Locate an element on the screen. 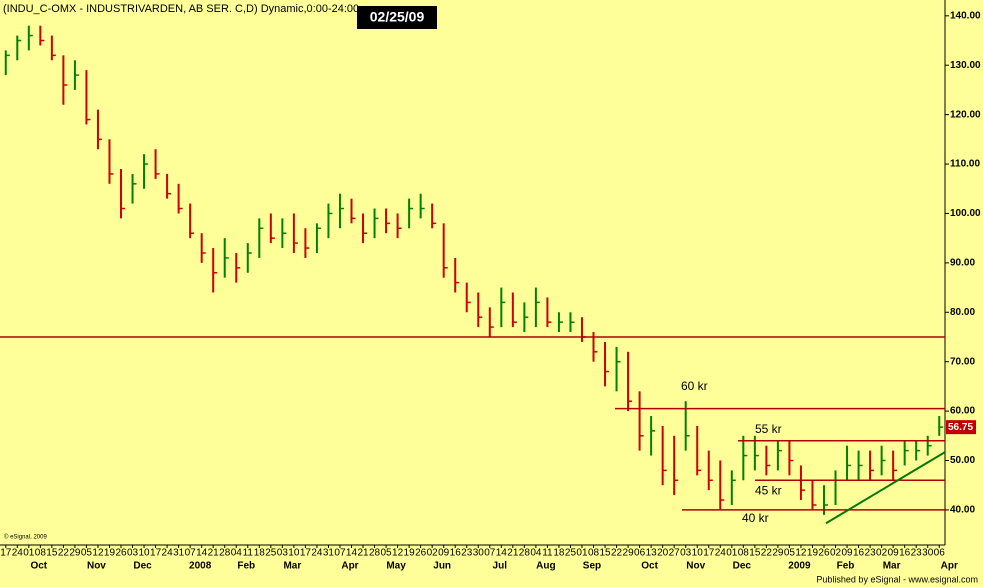  x-tick-label: 11 is located at coordinates (248, 553).